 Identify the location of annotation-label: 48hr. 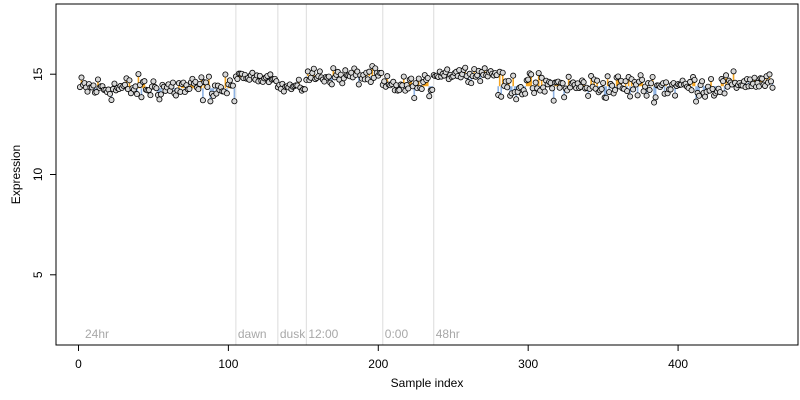
(448, 334).